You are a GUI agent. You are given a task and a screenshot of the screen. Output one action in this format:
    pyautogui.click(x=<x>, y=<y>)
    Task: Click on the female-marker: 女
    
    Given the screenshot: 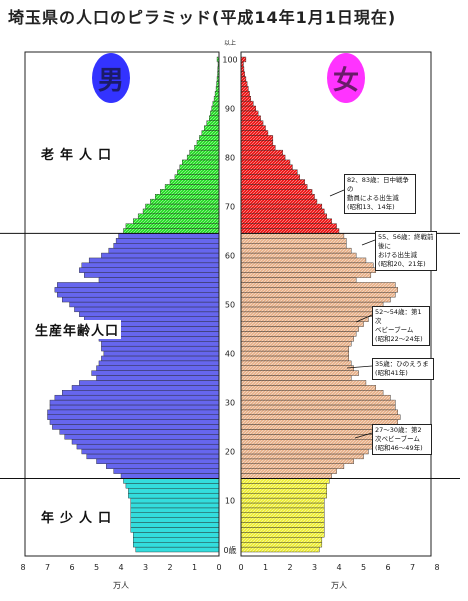 What is the action you would take?
    pyautogui.click(x=346, y=78)
    